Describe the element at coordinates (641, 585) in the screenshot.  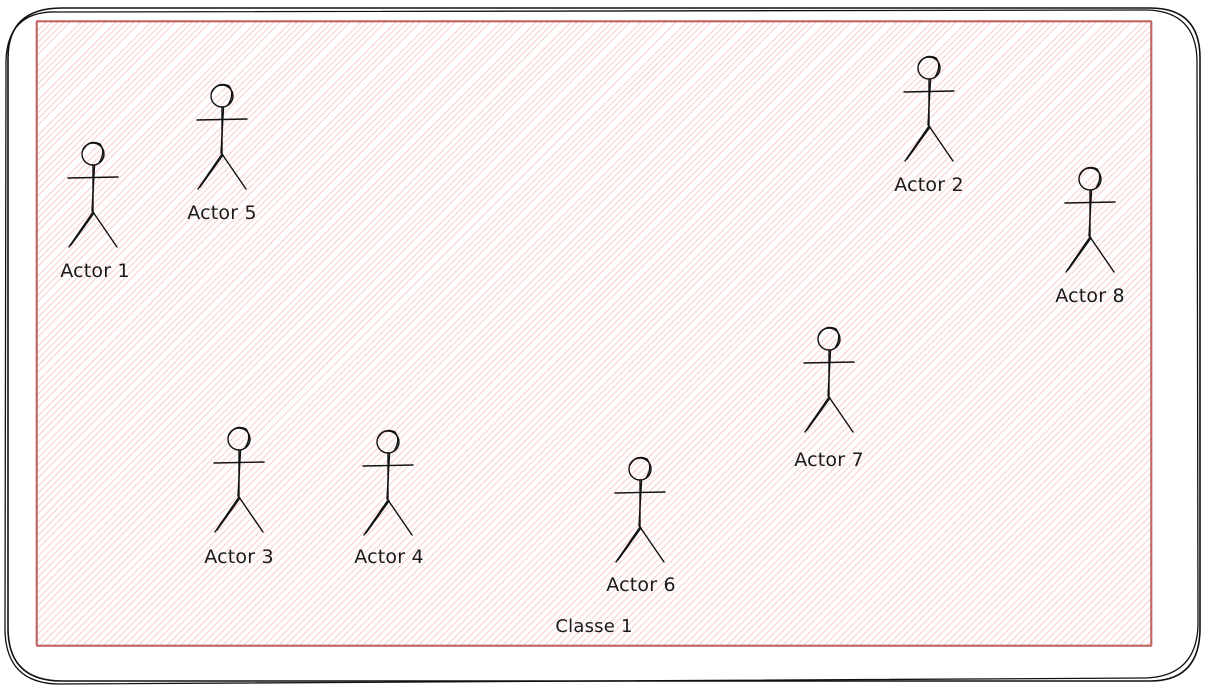
I see `actor-6-label: Actor 6` at that location.